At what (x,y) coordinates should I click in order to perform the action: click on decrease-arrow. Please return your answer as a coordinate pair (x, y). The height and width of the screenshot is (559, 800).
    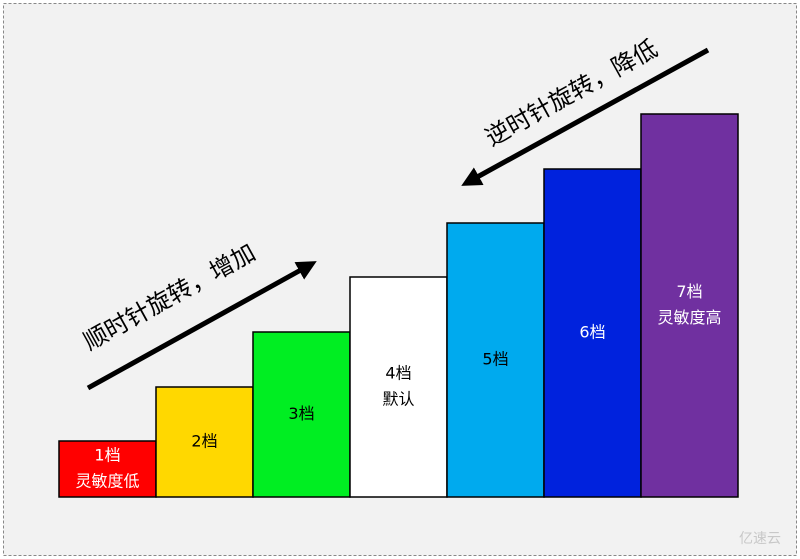
    Looking at the image, I should click on (585, 116).